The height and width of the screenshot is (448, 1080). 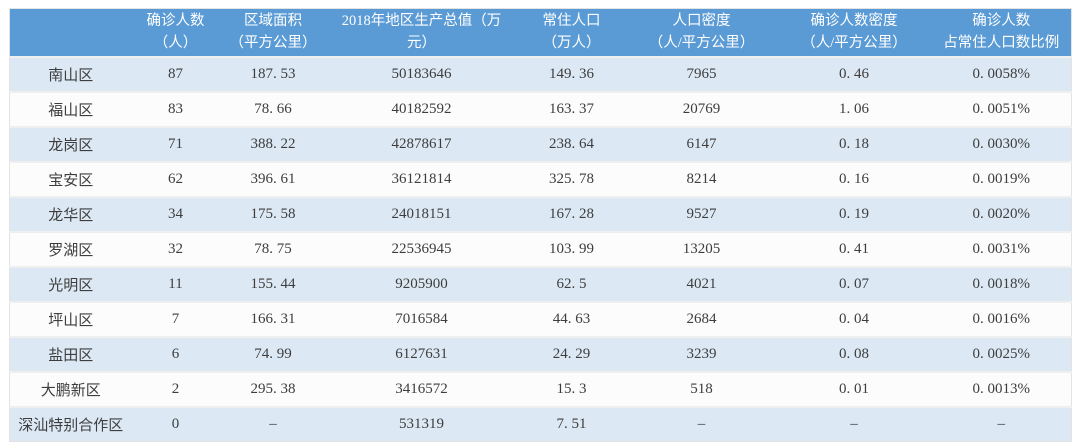 I want to click on col-header-gdp-2018: 2018年地区生产总值（万 元）, so click(x=421, y=32).